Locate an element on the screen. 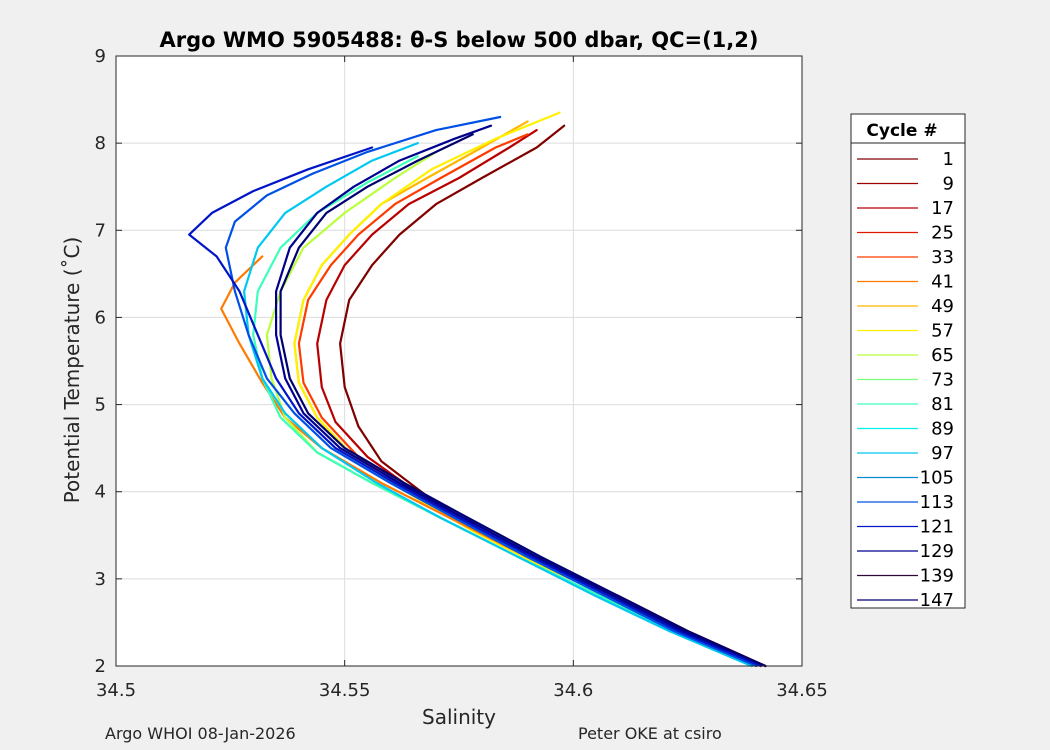 Image resolution: width=1050 pixels, height=750 pixels. legend-label: 105 is located at coordinates (937, 478).